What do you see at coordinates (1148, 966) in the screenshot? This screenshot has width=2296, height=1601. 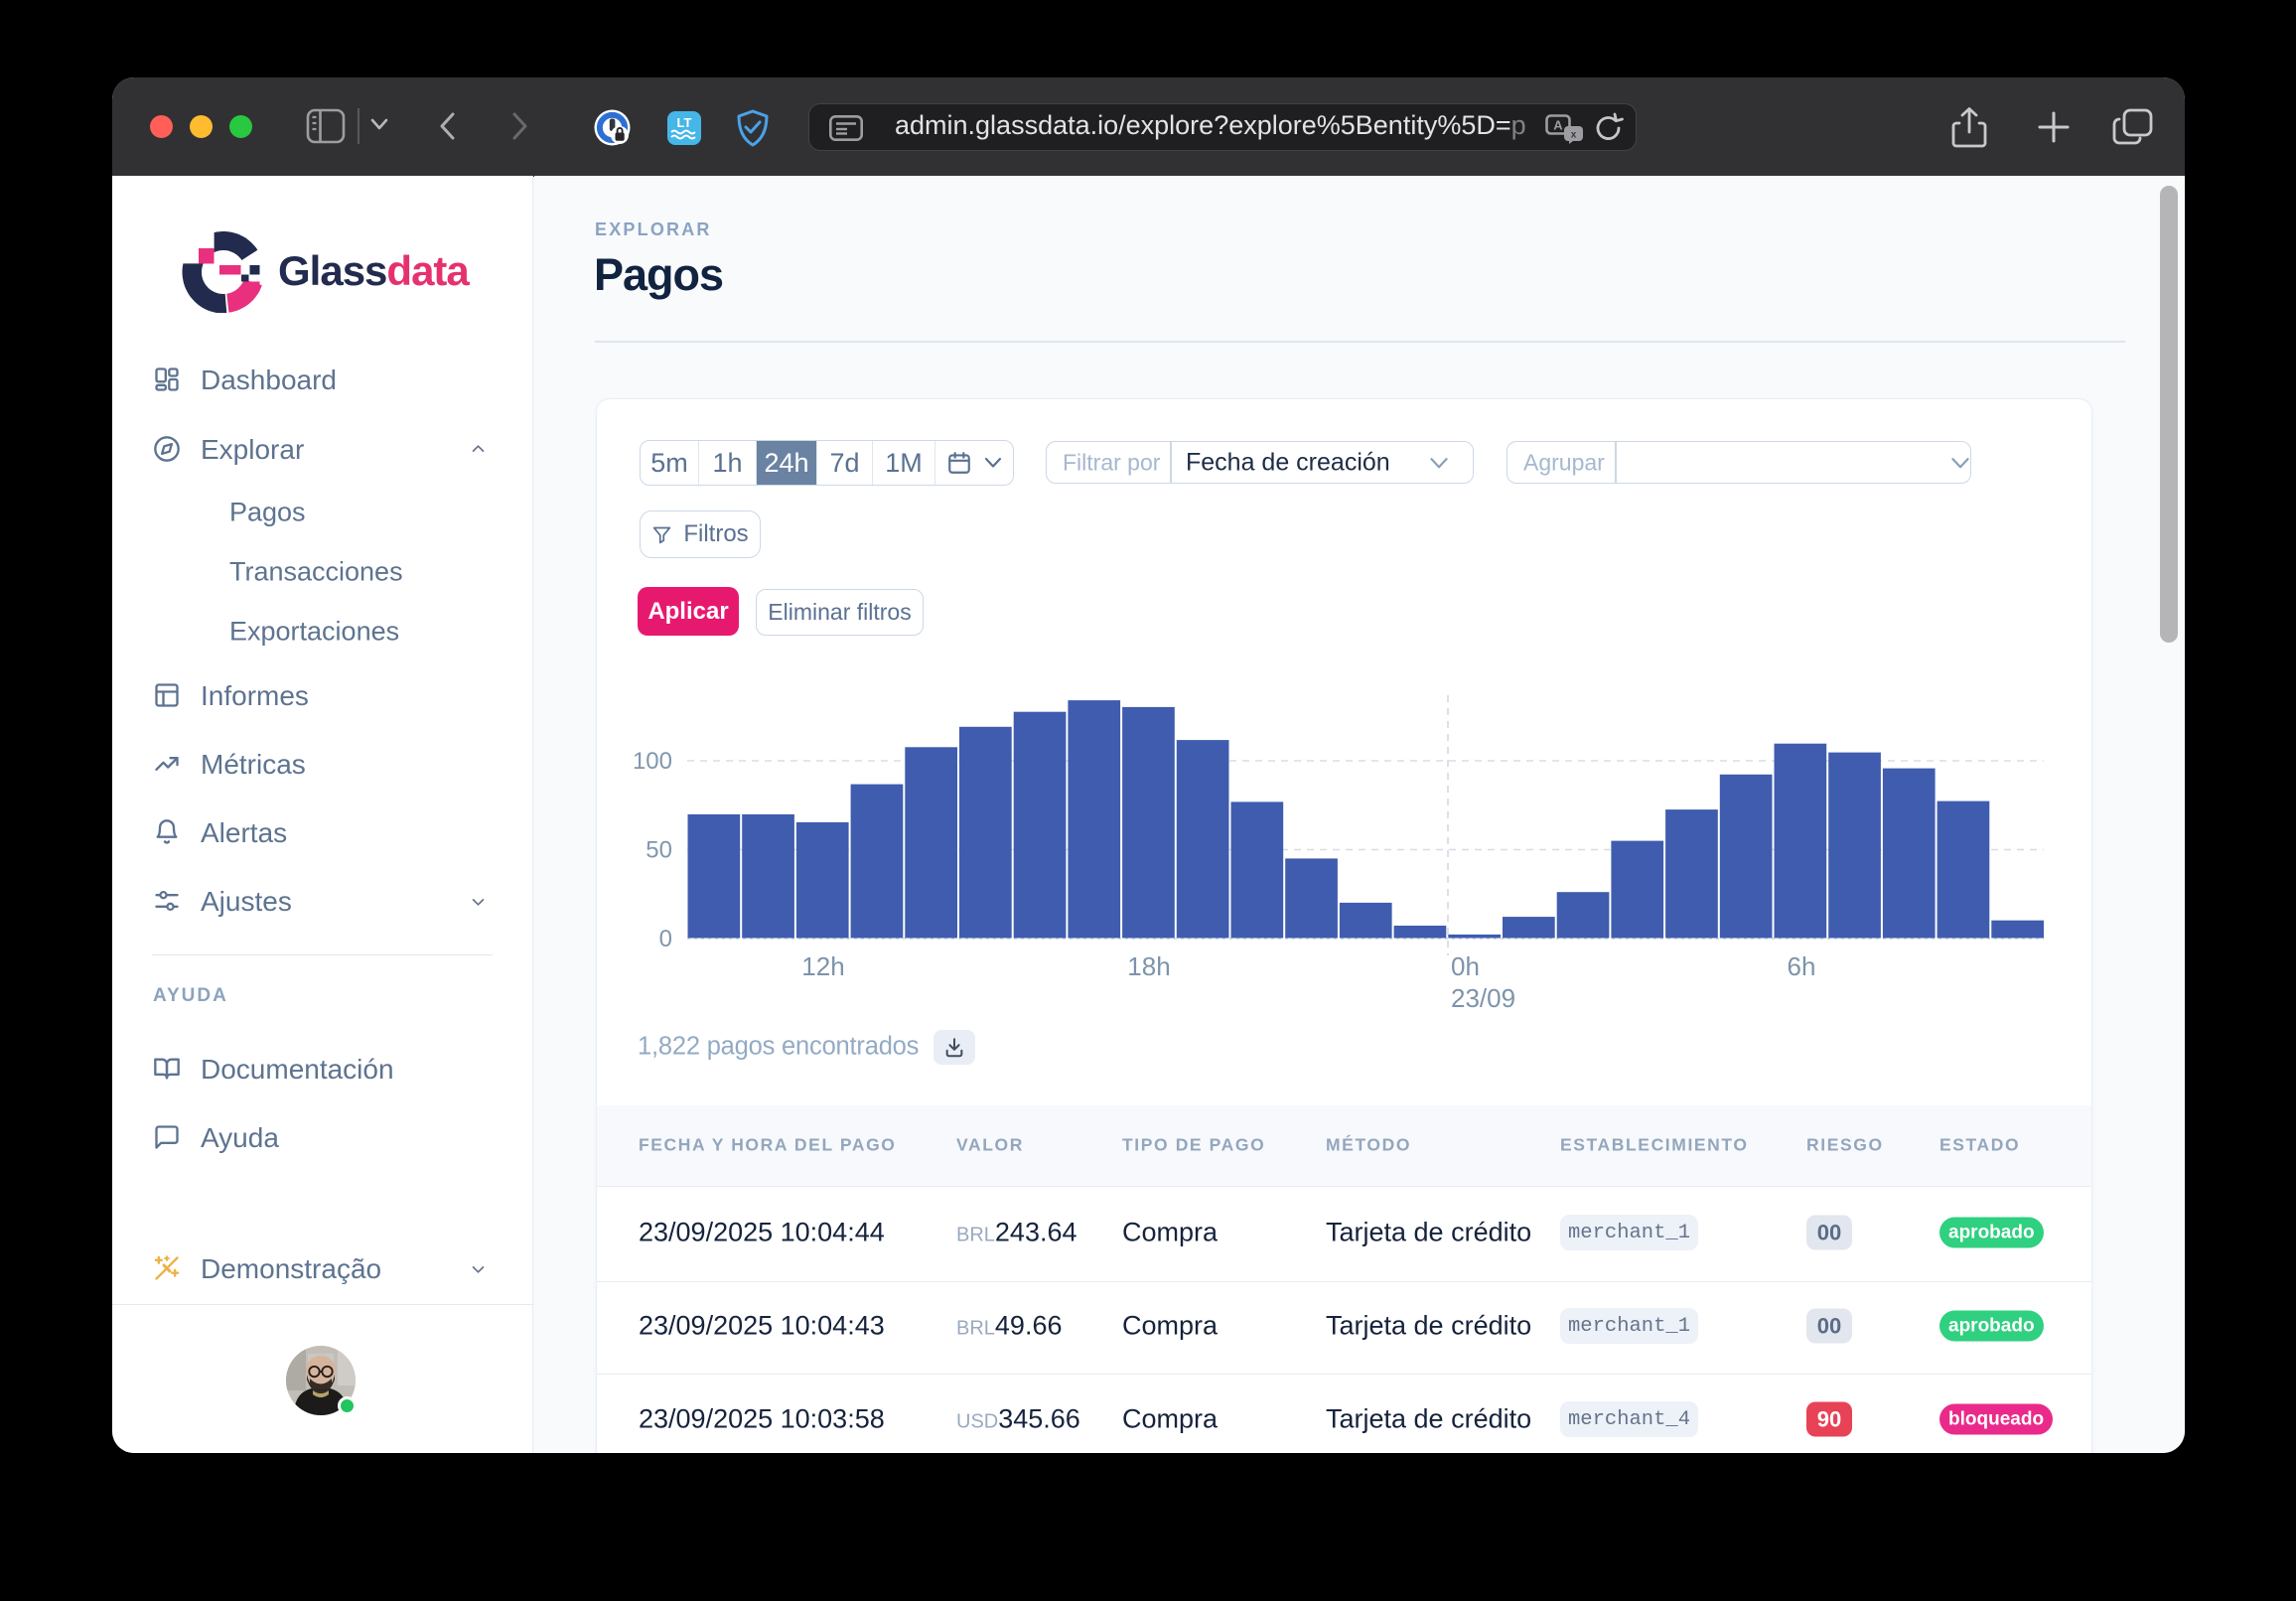 I see `svg-text: 18h` at bounding box center [1148, 966].